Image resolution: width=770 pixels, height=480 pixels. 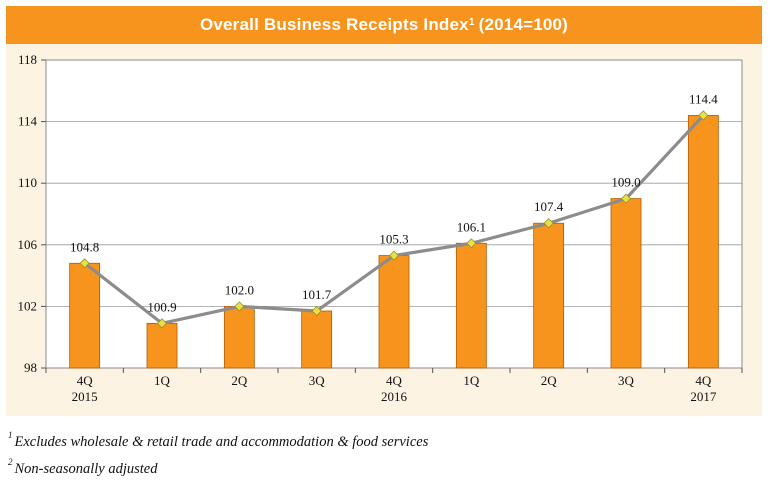 What do you see at coordinates (549, 206) in the screenshot?
I see `data-label-6: 107.4` at bounding box center [549, 206].